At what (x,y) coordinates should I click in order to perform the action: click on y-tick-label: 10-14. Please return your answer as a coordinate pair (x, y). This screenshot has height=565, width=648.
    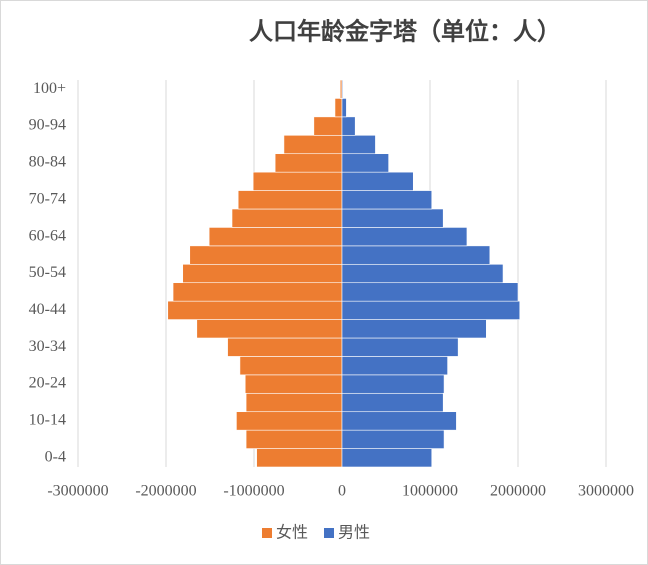
    Looking at the image, I should click on (47, 420).